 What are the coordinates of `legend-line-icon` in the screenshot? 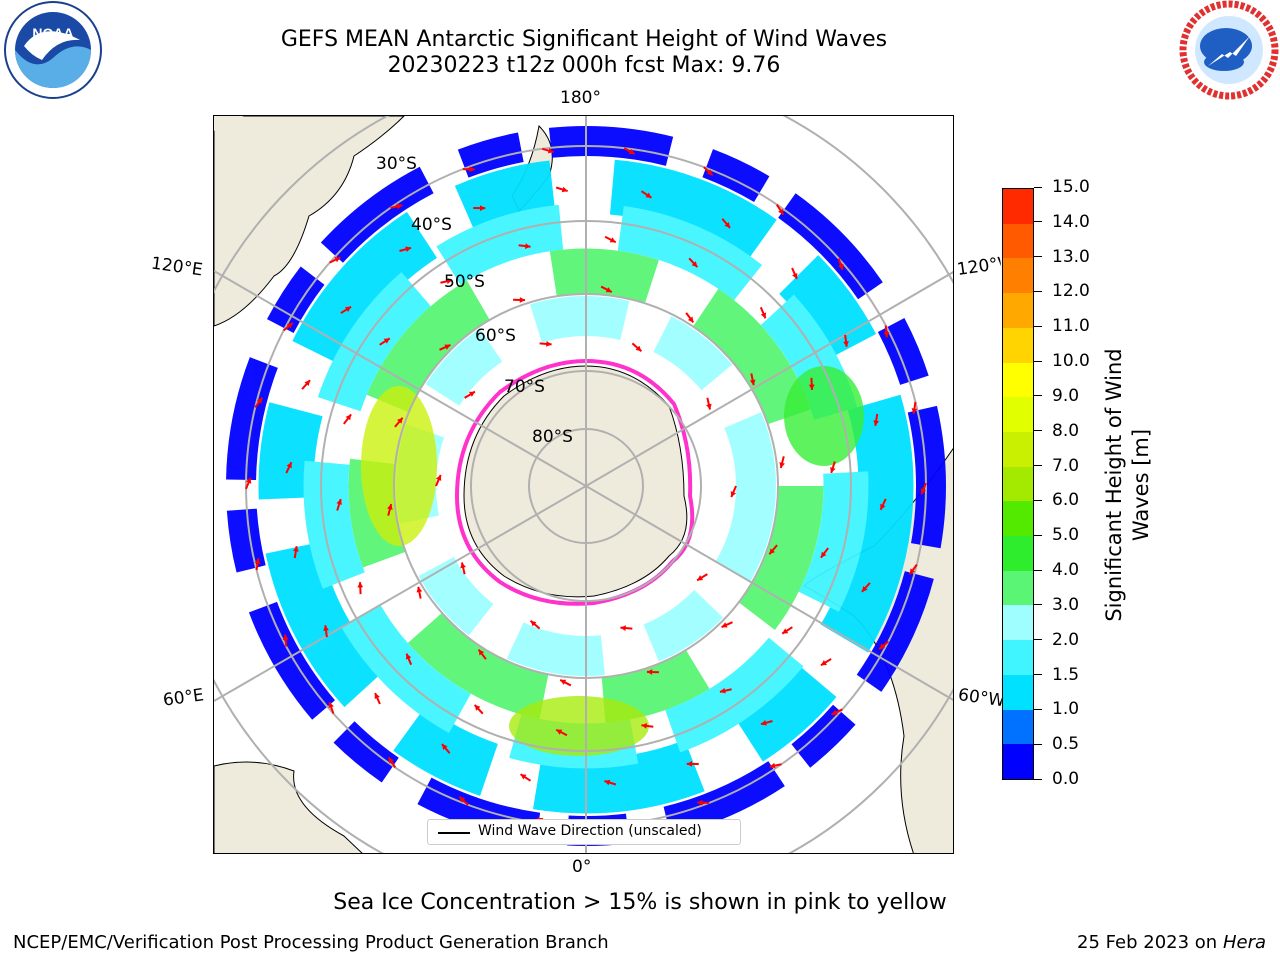 It's located at (454, 833).